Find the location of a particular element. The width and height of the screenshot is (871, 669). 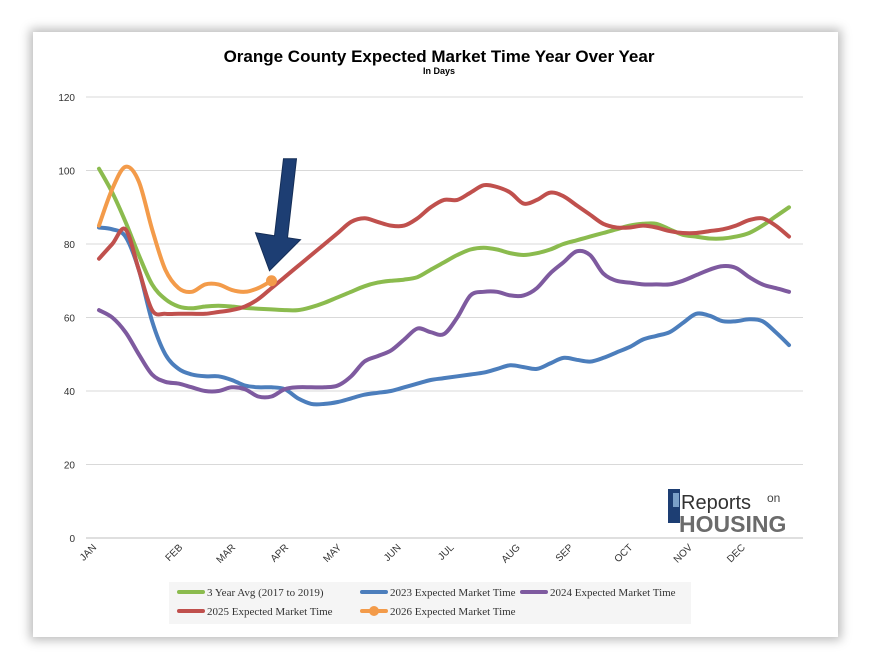

logo-line1-suffix: on is located at coordinates (773, 498).